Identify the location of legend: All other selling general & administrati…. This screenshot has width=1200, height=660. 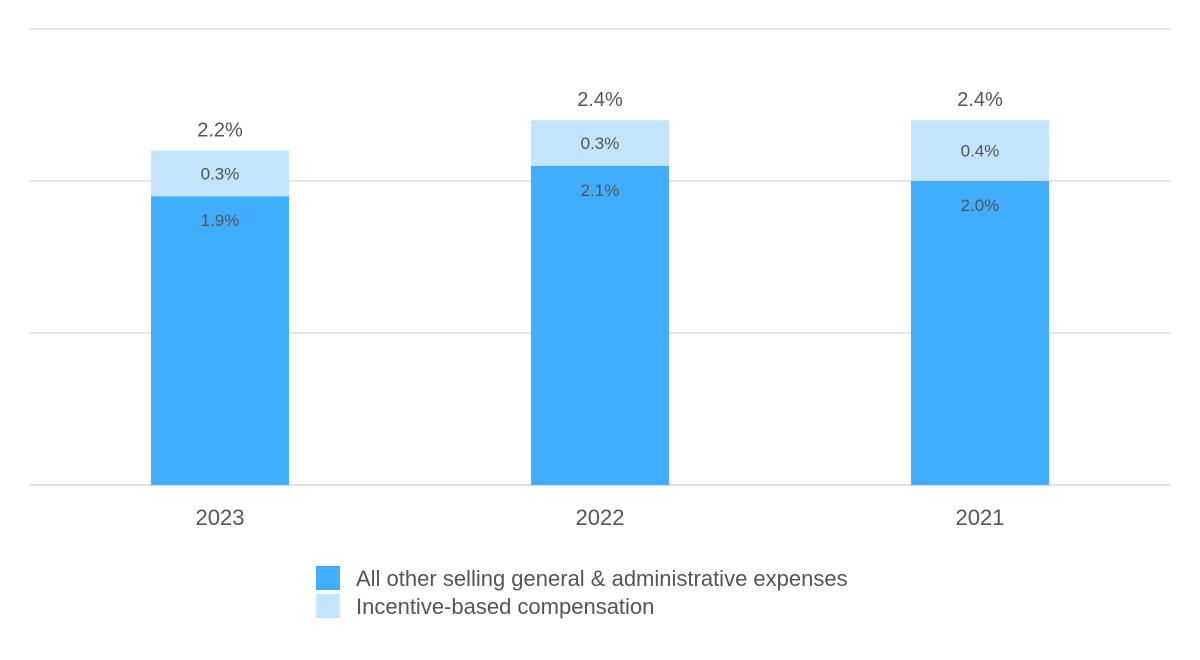
(582, 592).